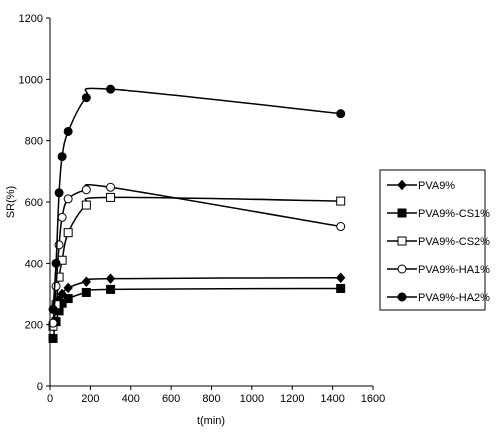 This screenshot has height=443, width=500. I want to click on legend-entry-label: PVA9%, so click(436, 186).